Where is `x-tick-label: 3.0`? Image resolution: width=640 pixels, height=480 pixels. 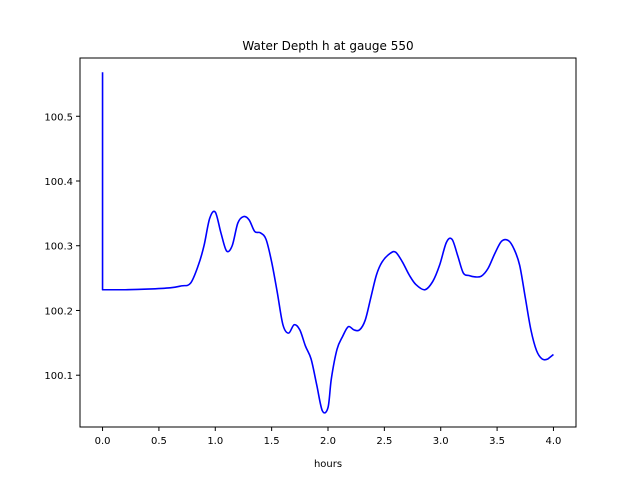 x-tick-label: 3.0 is located at coordinates (441, 441).